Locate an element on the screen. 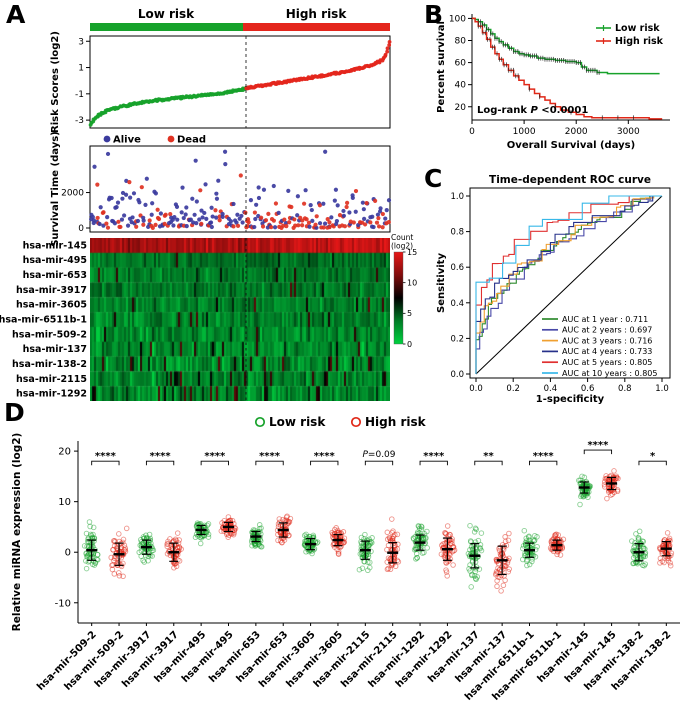 Image resolution: width=686 pixels, height=705 pixels. svg-text: (log2) is located at coordinates (402, 246).